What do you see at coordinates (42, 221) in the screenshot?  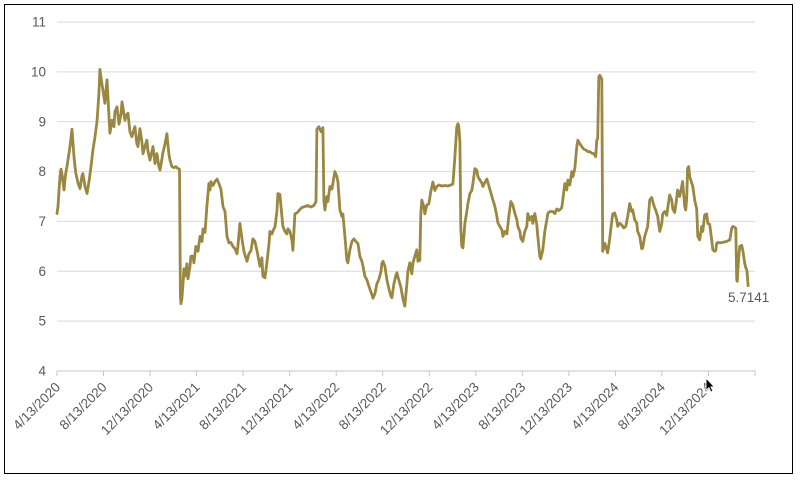 I see `y-tick-label: 7` at bounding box center [42, 221].